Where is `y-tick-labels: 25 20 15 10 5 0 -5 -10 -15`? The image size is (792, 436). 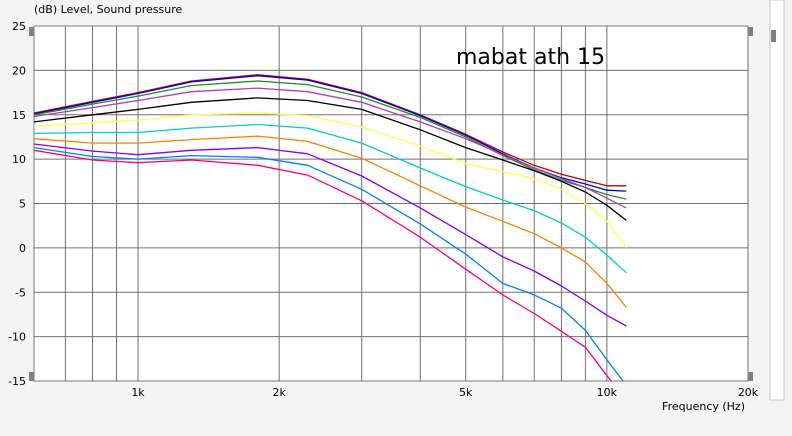
y-tick-labels: 25 20 15 10 5 0 -5 -10 -15 is located at coordinates (17, 204).